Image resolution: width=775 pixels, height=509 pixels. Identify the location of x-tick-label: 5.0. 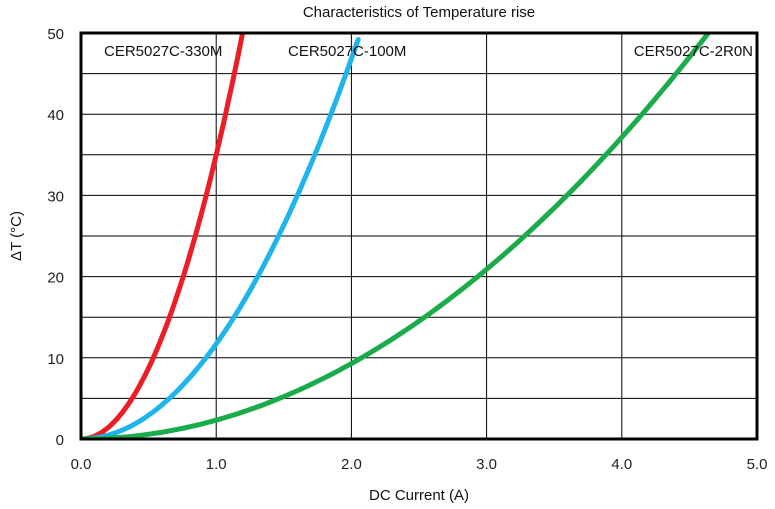
(757, 464).